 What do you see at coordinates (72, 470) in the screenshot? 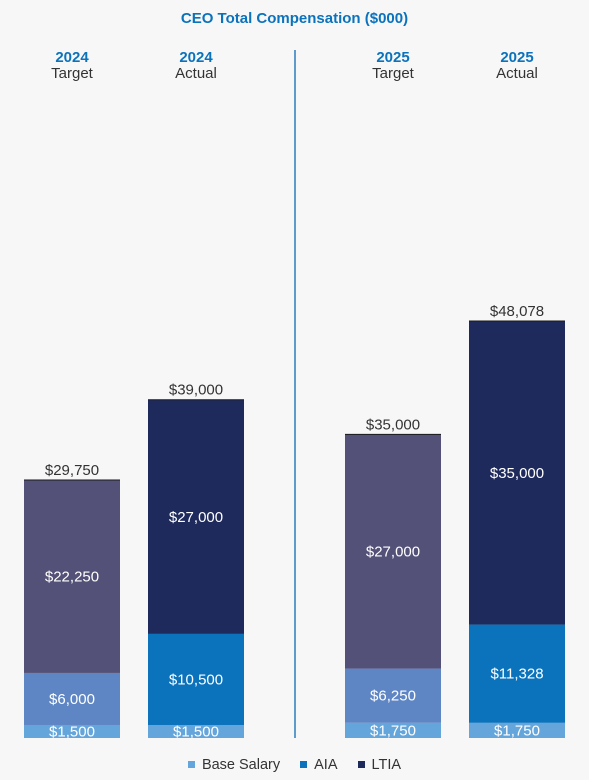
I see `bar-total-label: $29,750` at bounding box center [72, 470].